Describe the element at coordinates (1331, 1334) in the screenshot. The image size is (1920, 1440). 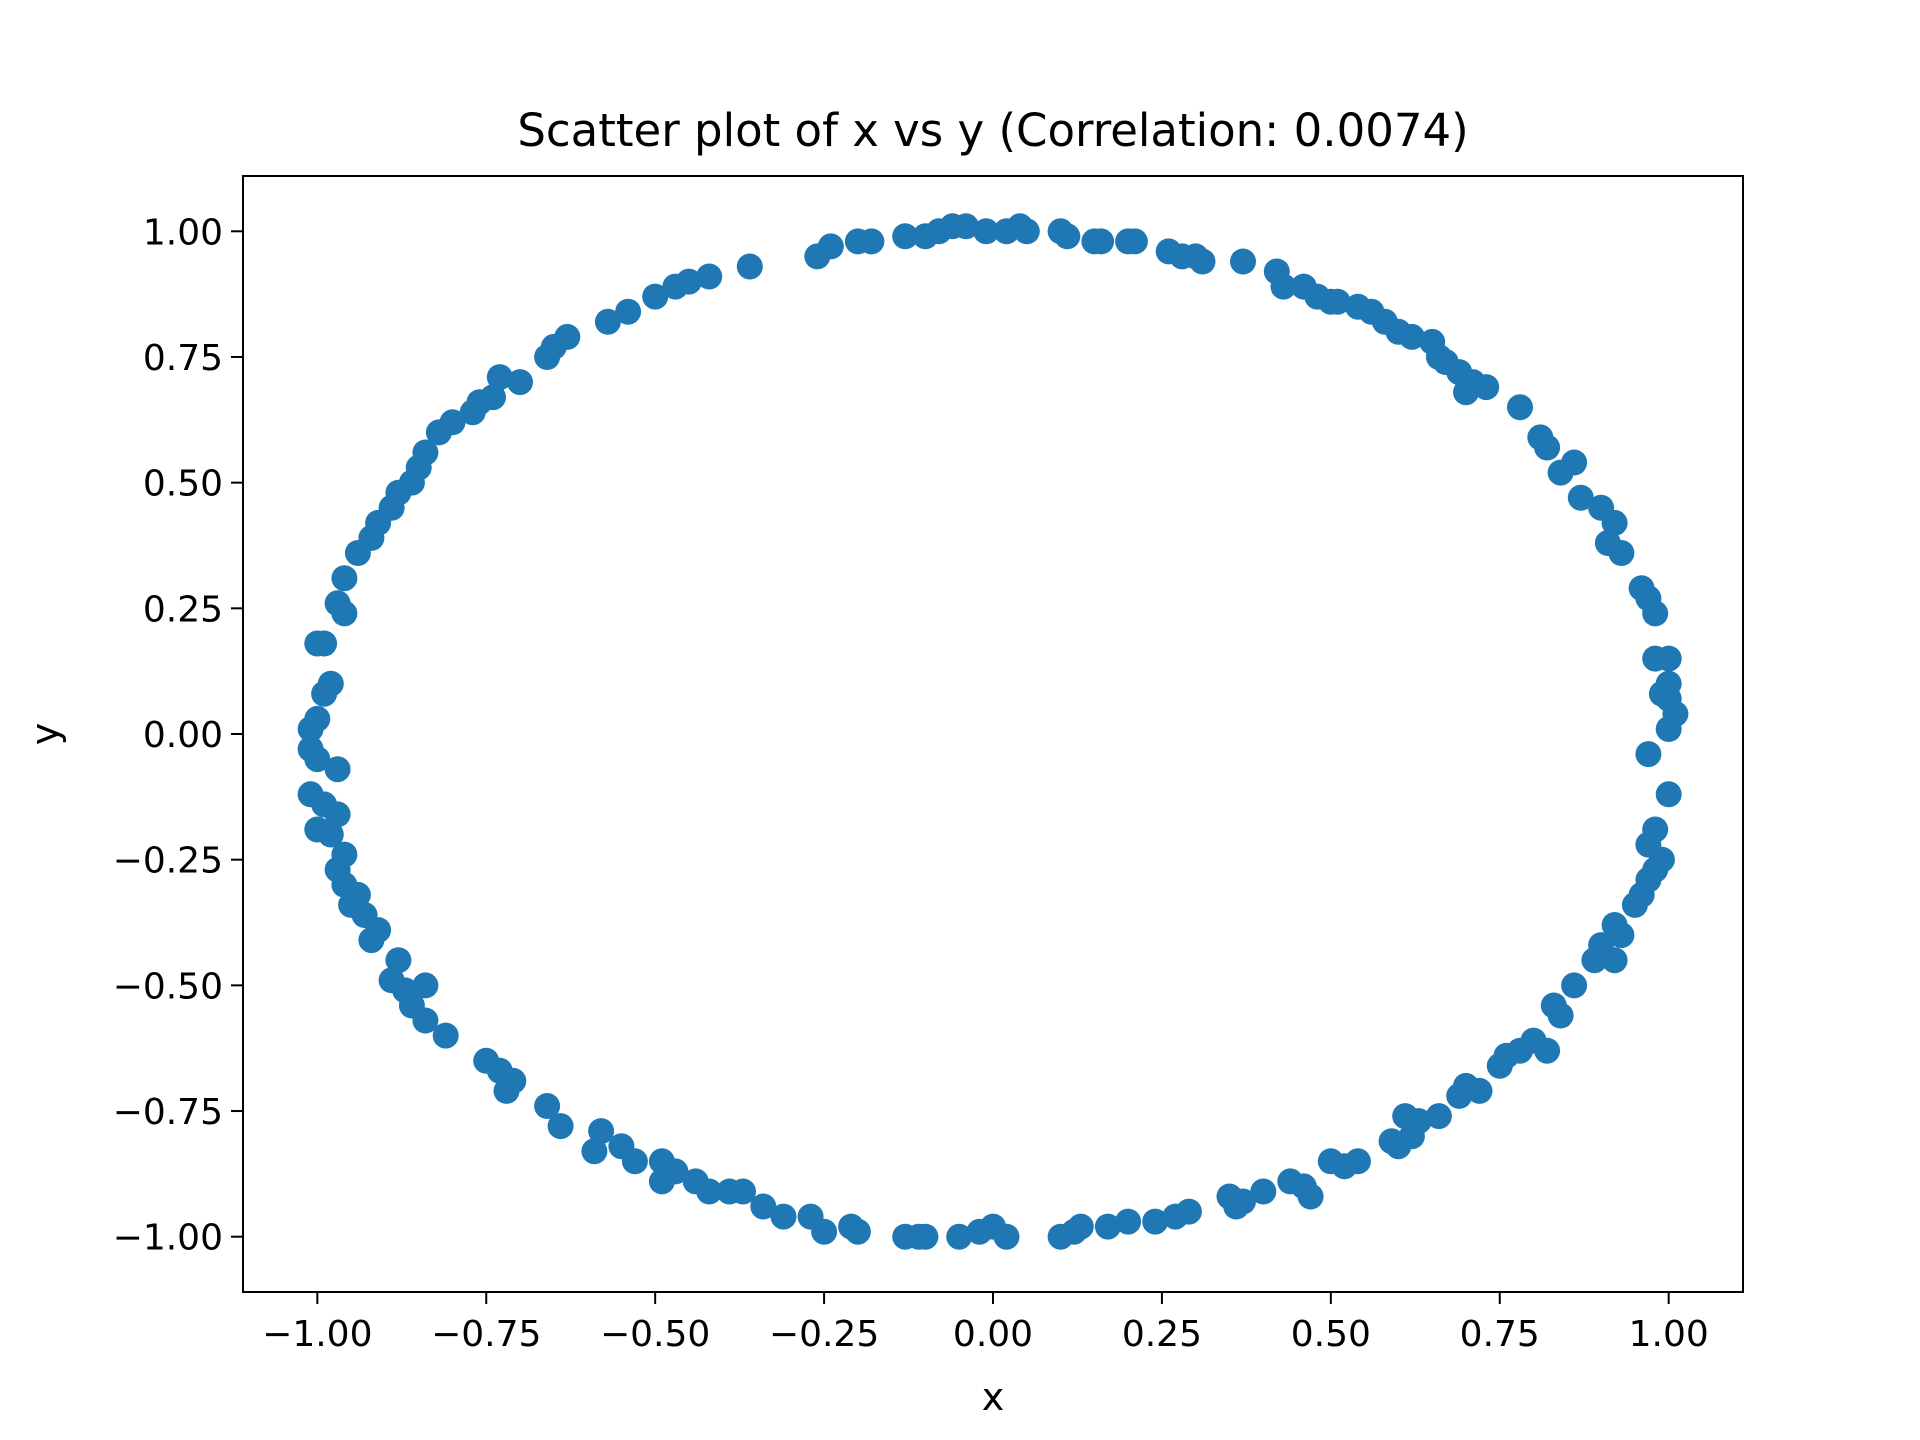
I see `x-tick-label: 0.50` at that location.